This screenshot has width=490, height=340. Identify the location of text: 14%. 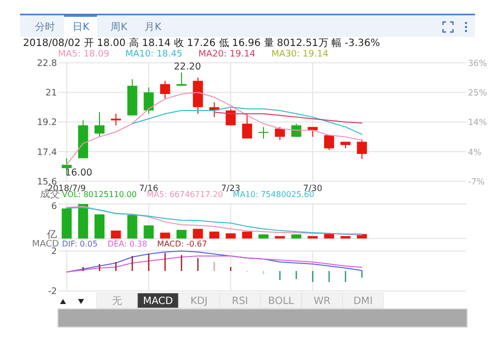
(477, 123).